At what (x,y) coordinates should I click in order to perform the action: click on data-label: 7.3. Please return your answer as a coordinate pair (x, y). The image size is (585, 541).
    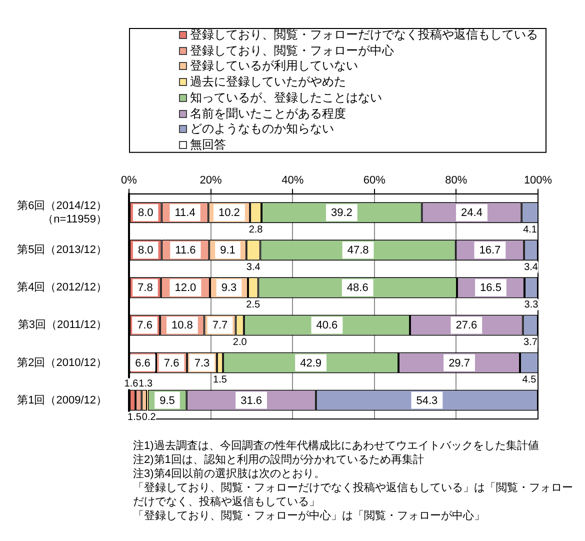
    Looking at the image, I should click on (202, 363).